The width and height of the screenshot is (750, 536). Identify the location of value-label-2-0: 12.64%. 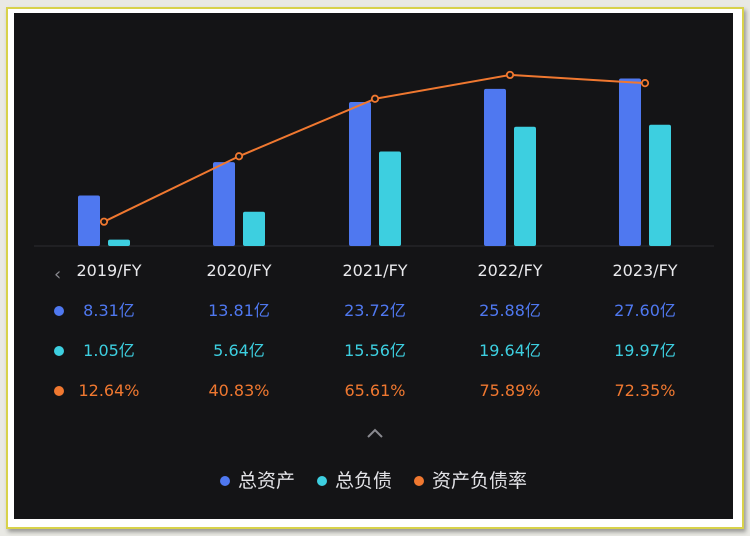
(109, 390).